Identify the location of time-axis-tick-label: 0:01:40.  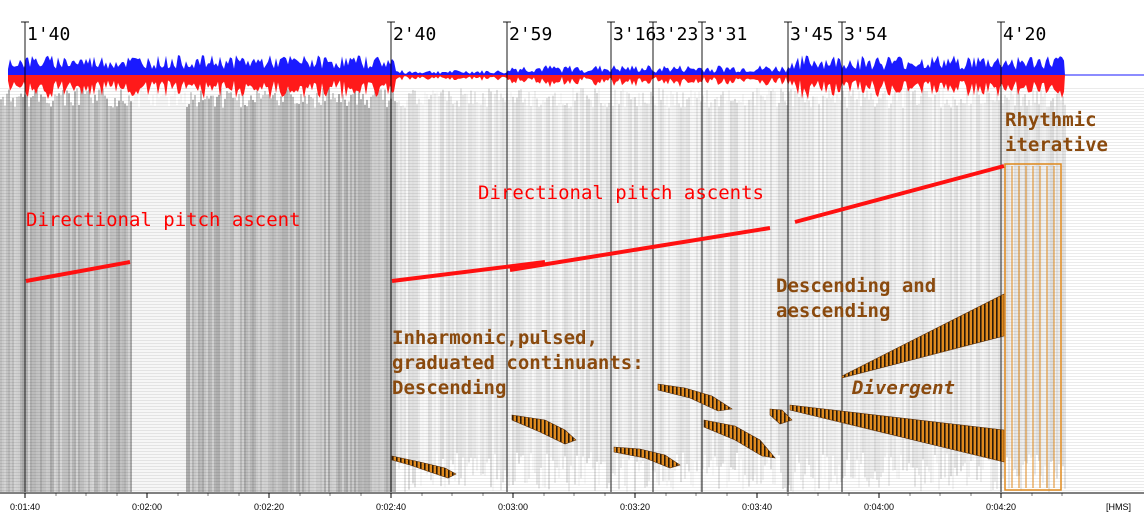
(25, 507).